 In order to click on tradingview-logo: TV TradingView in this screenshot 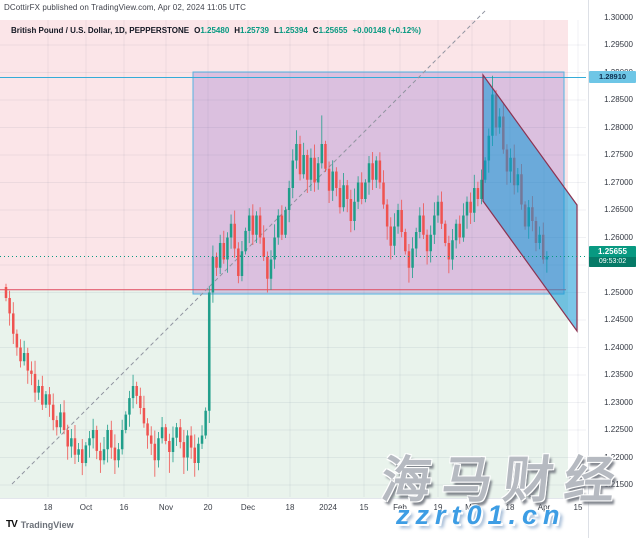, I will do `click(40, 524)`.